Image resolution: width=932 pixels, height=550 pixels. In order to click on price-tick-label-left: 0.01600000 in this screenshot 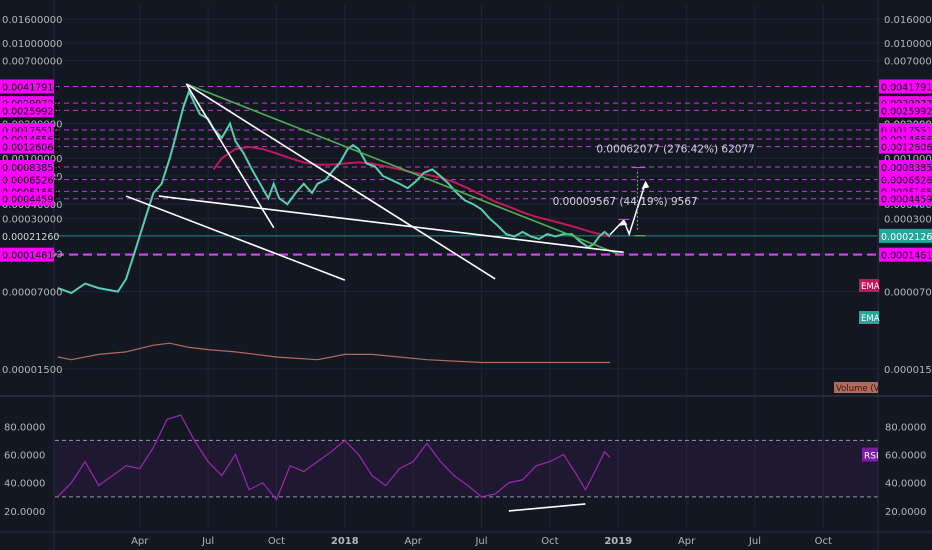, I will do `click(32, 20)`.